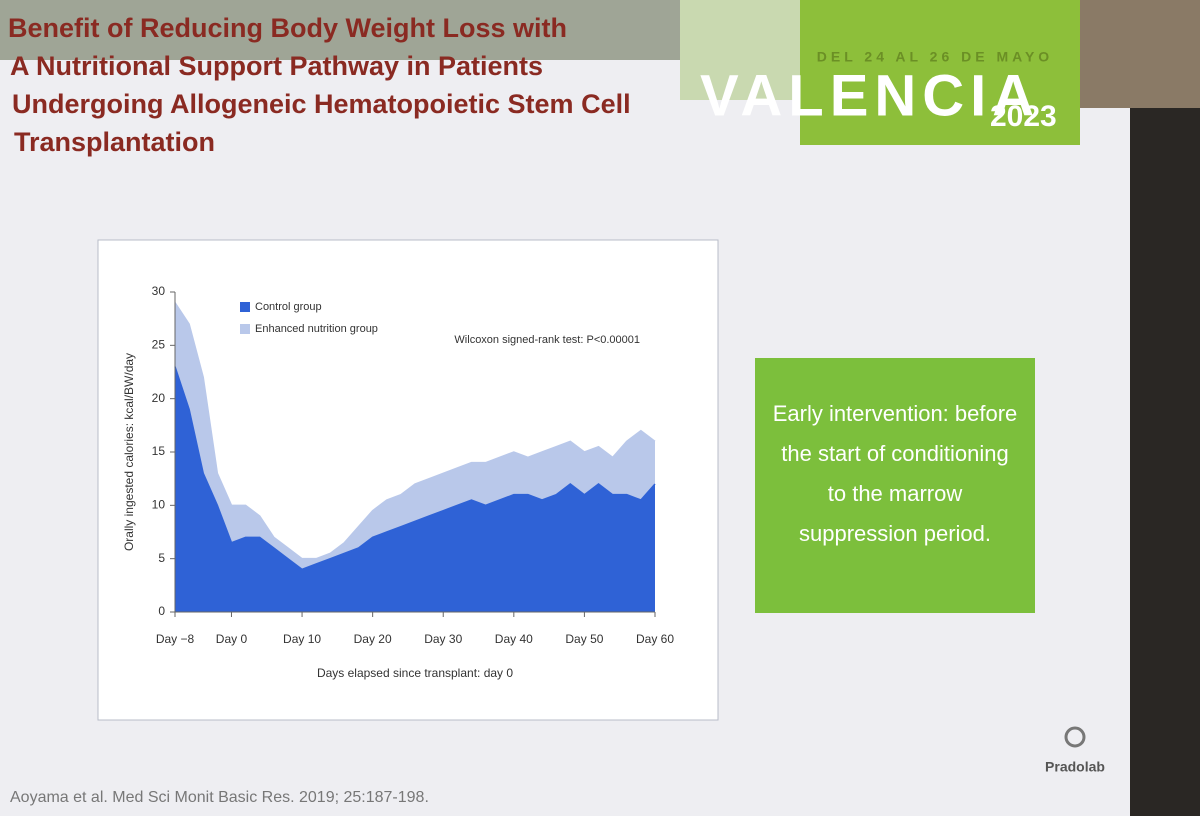  I want to click on y-axis-label: Orally ingested calories: kcal/BW/day, so click(129, 452).